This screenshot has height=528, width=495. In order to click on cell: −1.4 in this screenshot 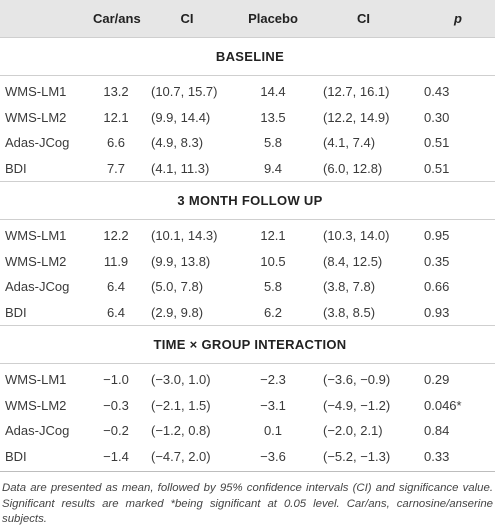, I will do `click(116, 456)`.